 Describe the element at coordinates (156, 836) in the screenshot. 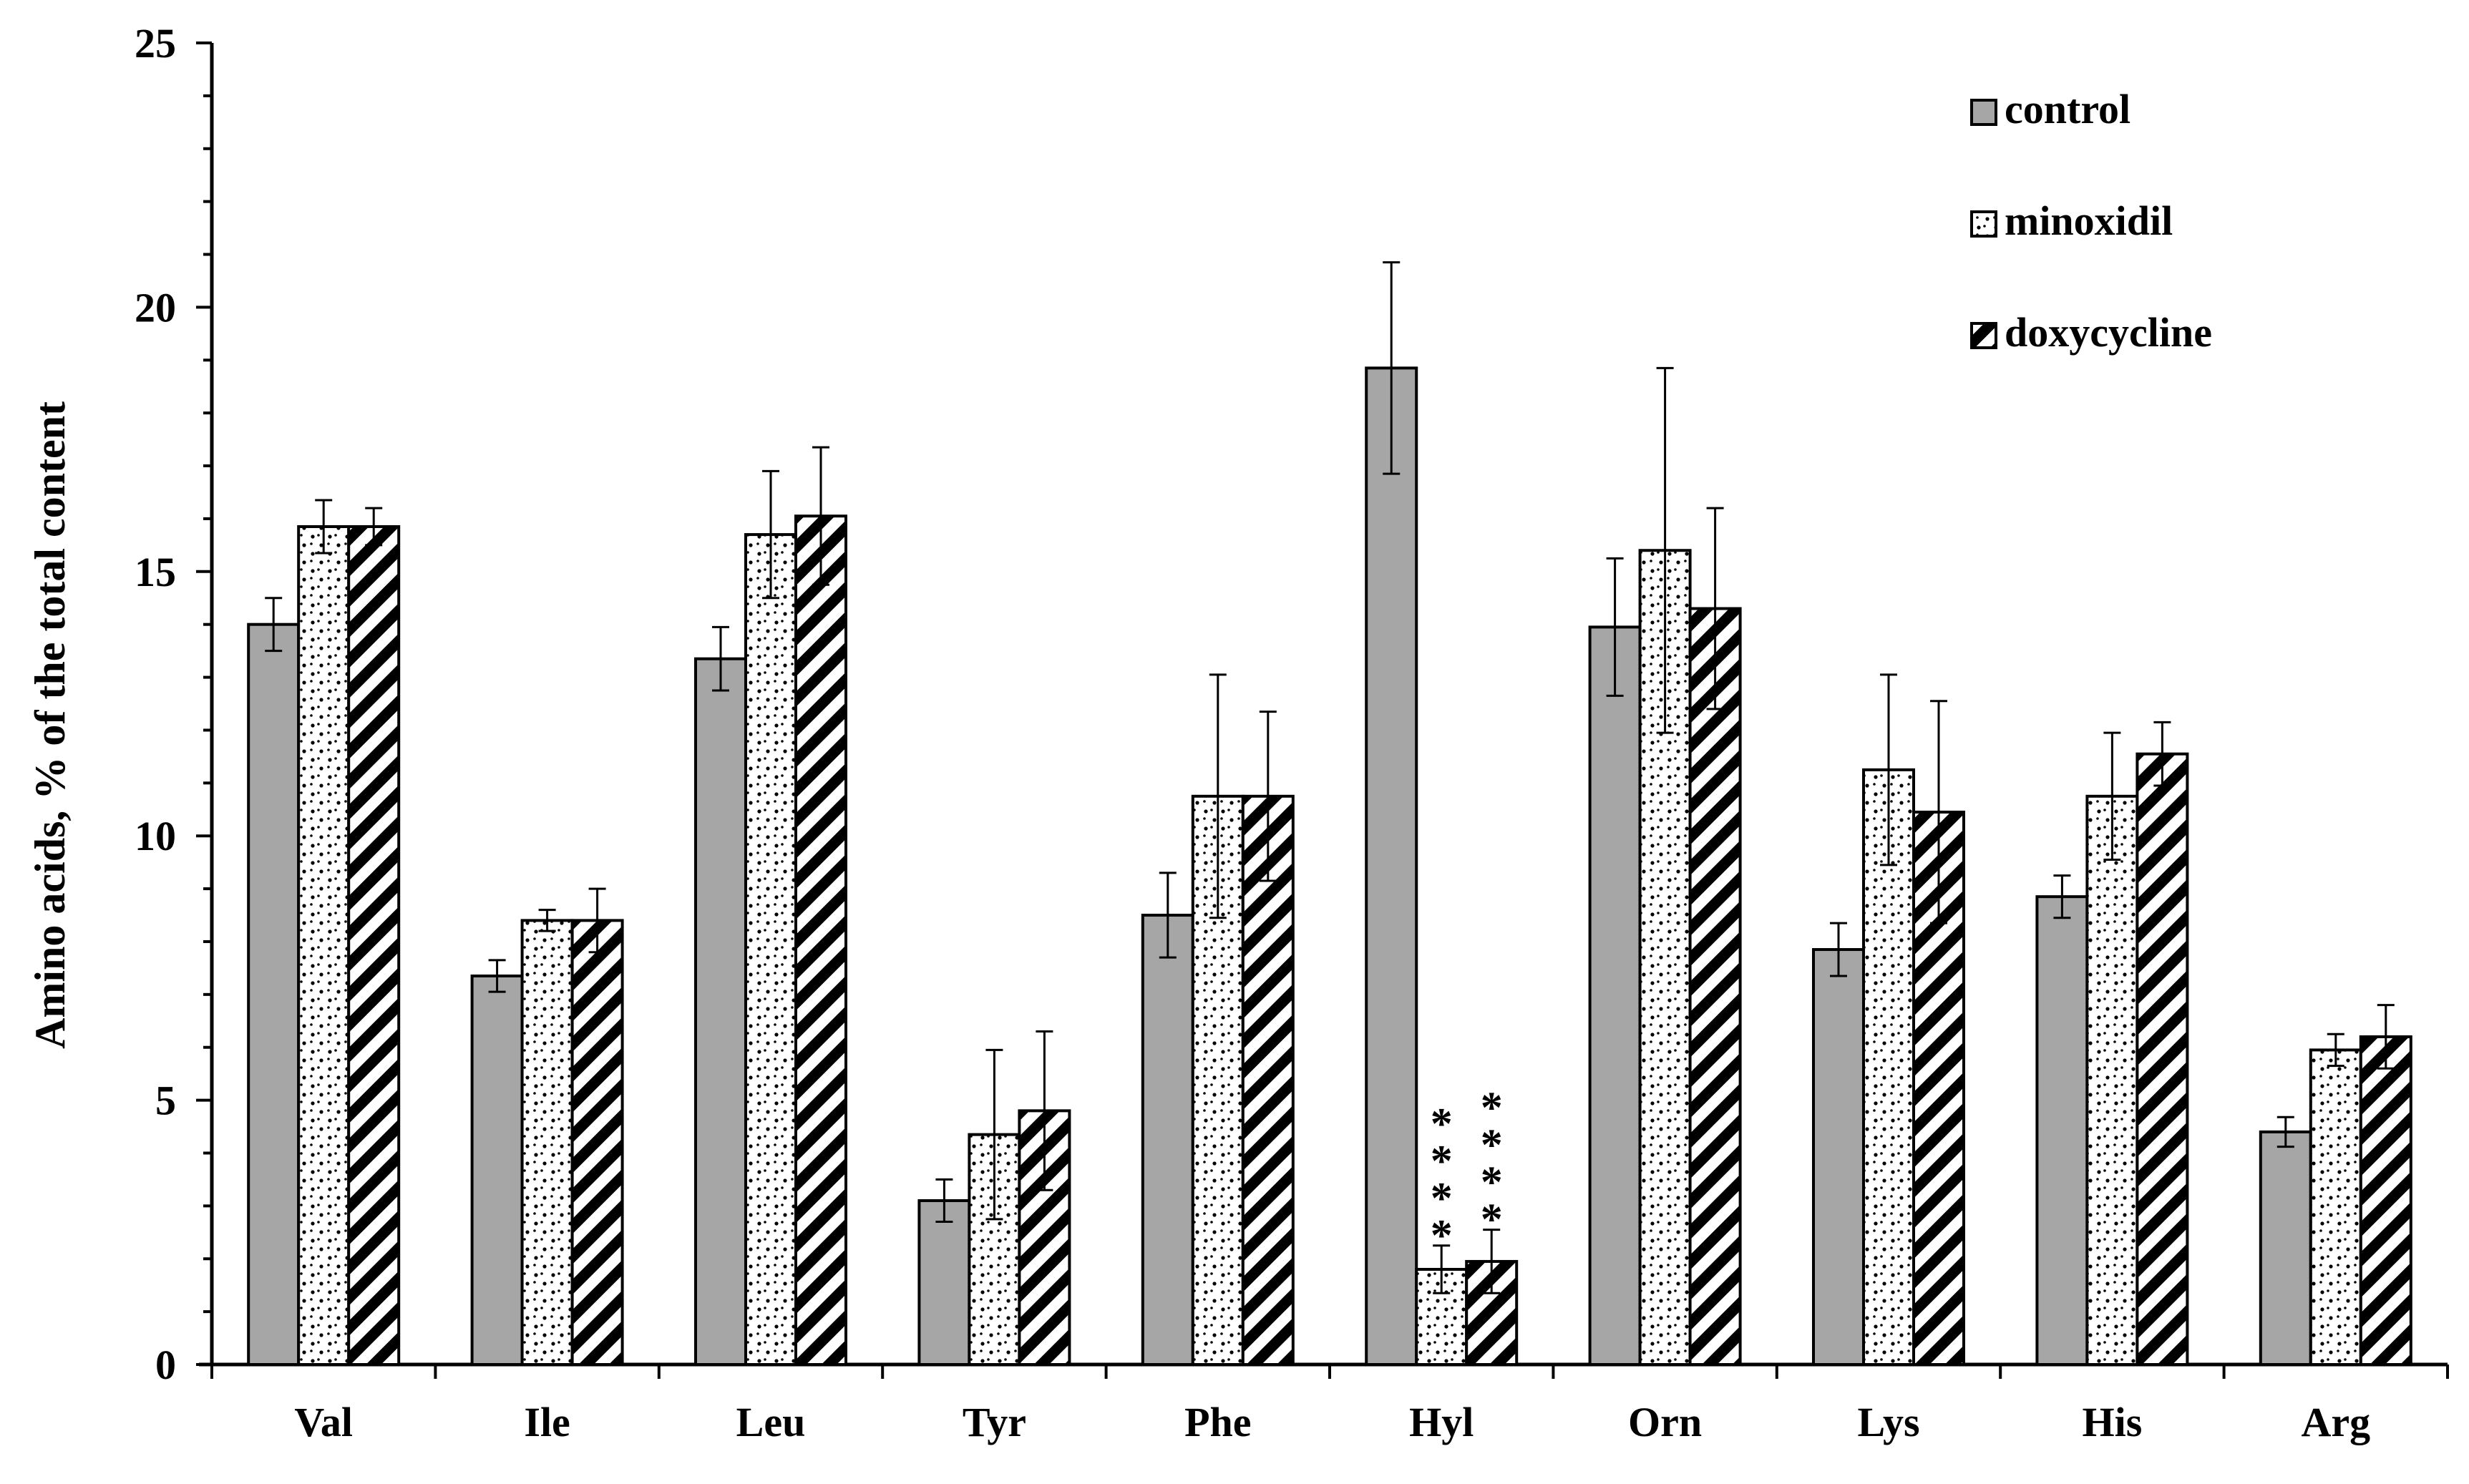

I see `y-tick-label: 10` at that location.